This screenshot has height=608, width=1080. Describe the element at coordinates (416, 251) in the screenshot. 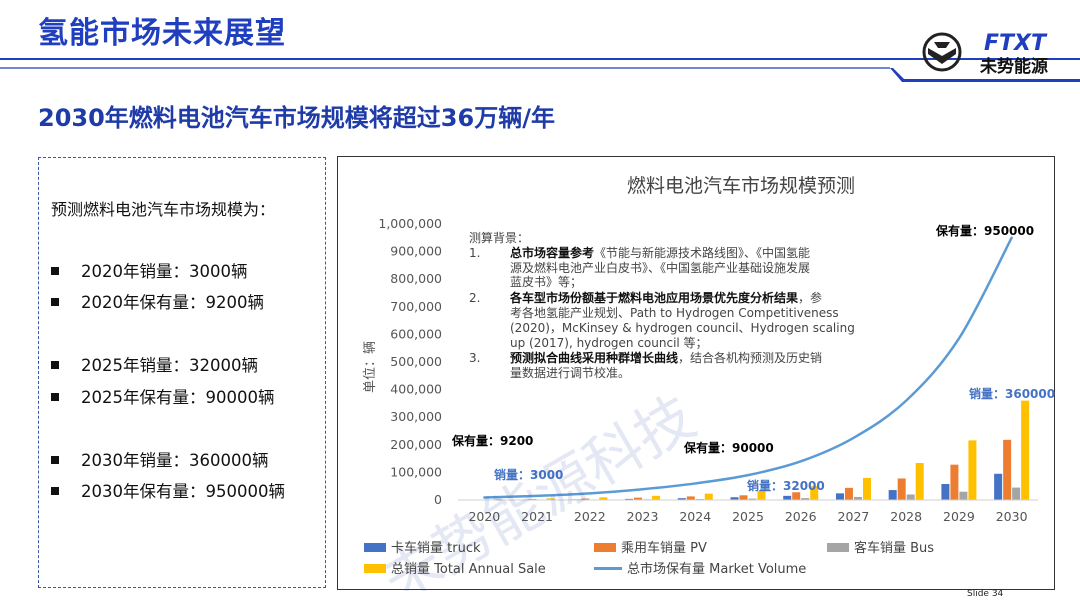

I see `y-tick-label: 900,000` at that location.